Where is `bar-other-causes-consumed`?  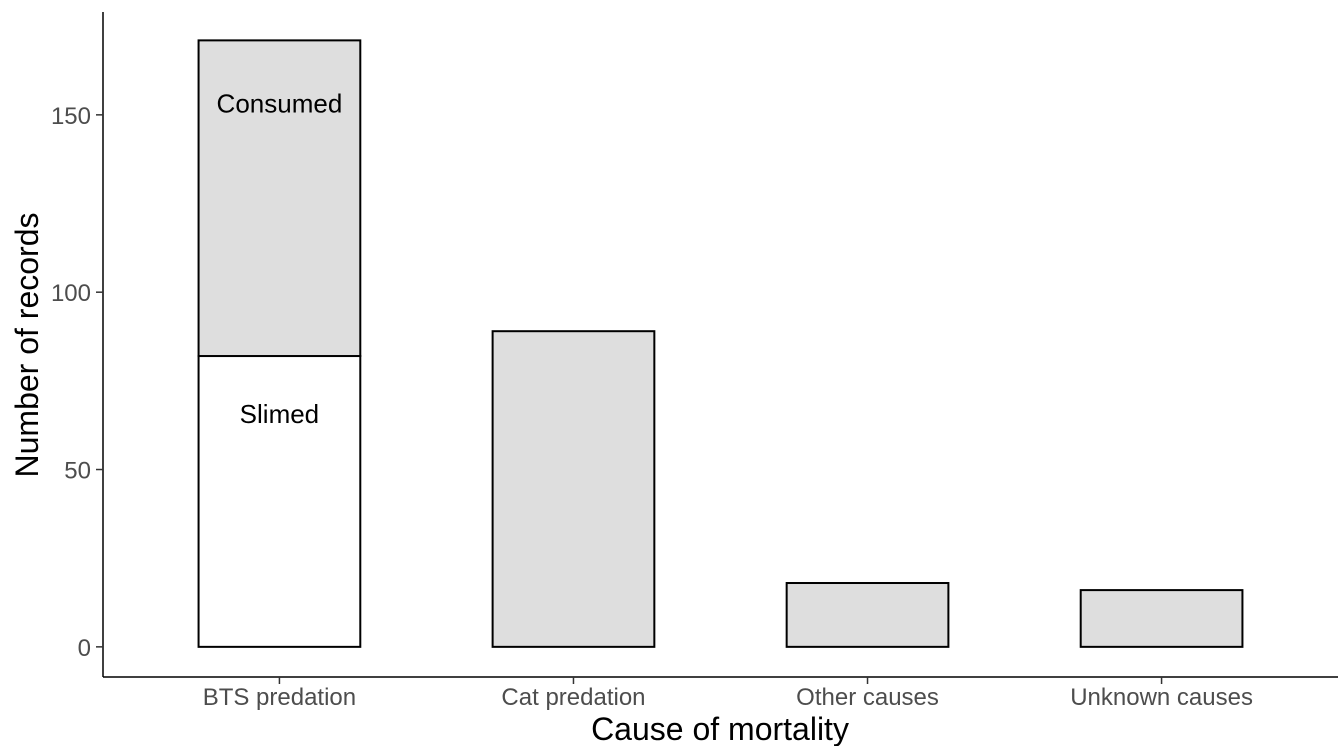
bar-other-causes-consumed is located at coordinates (867, 615).